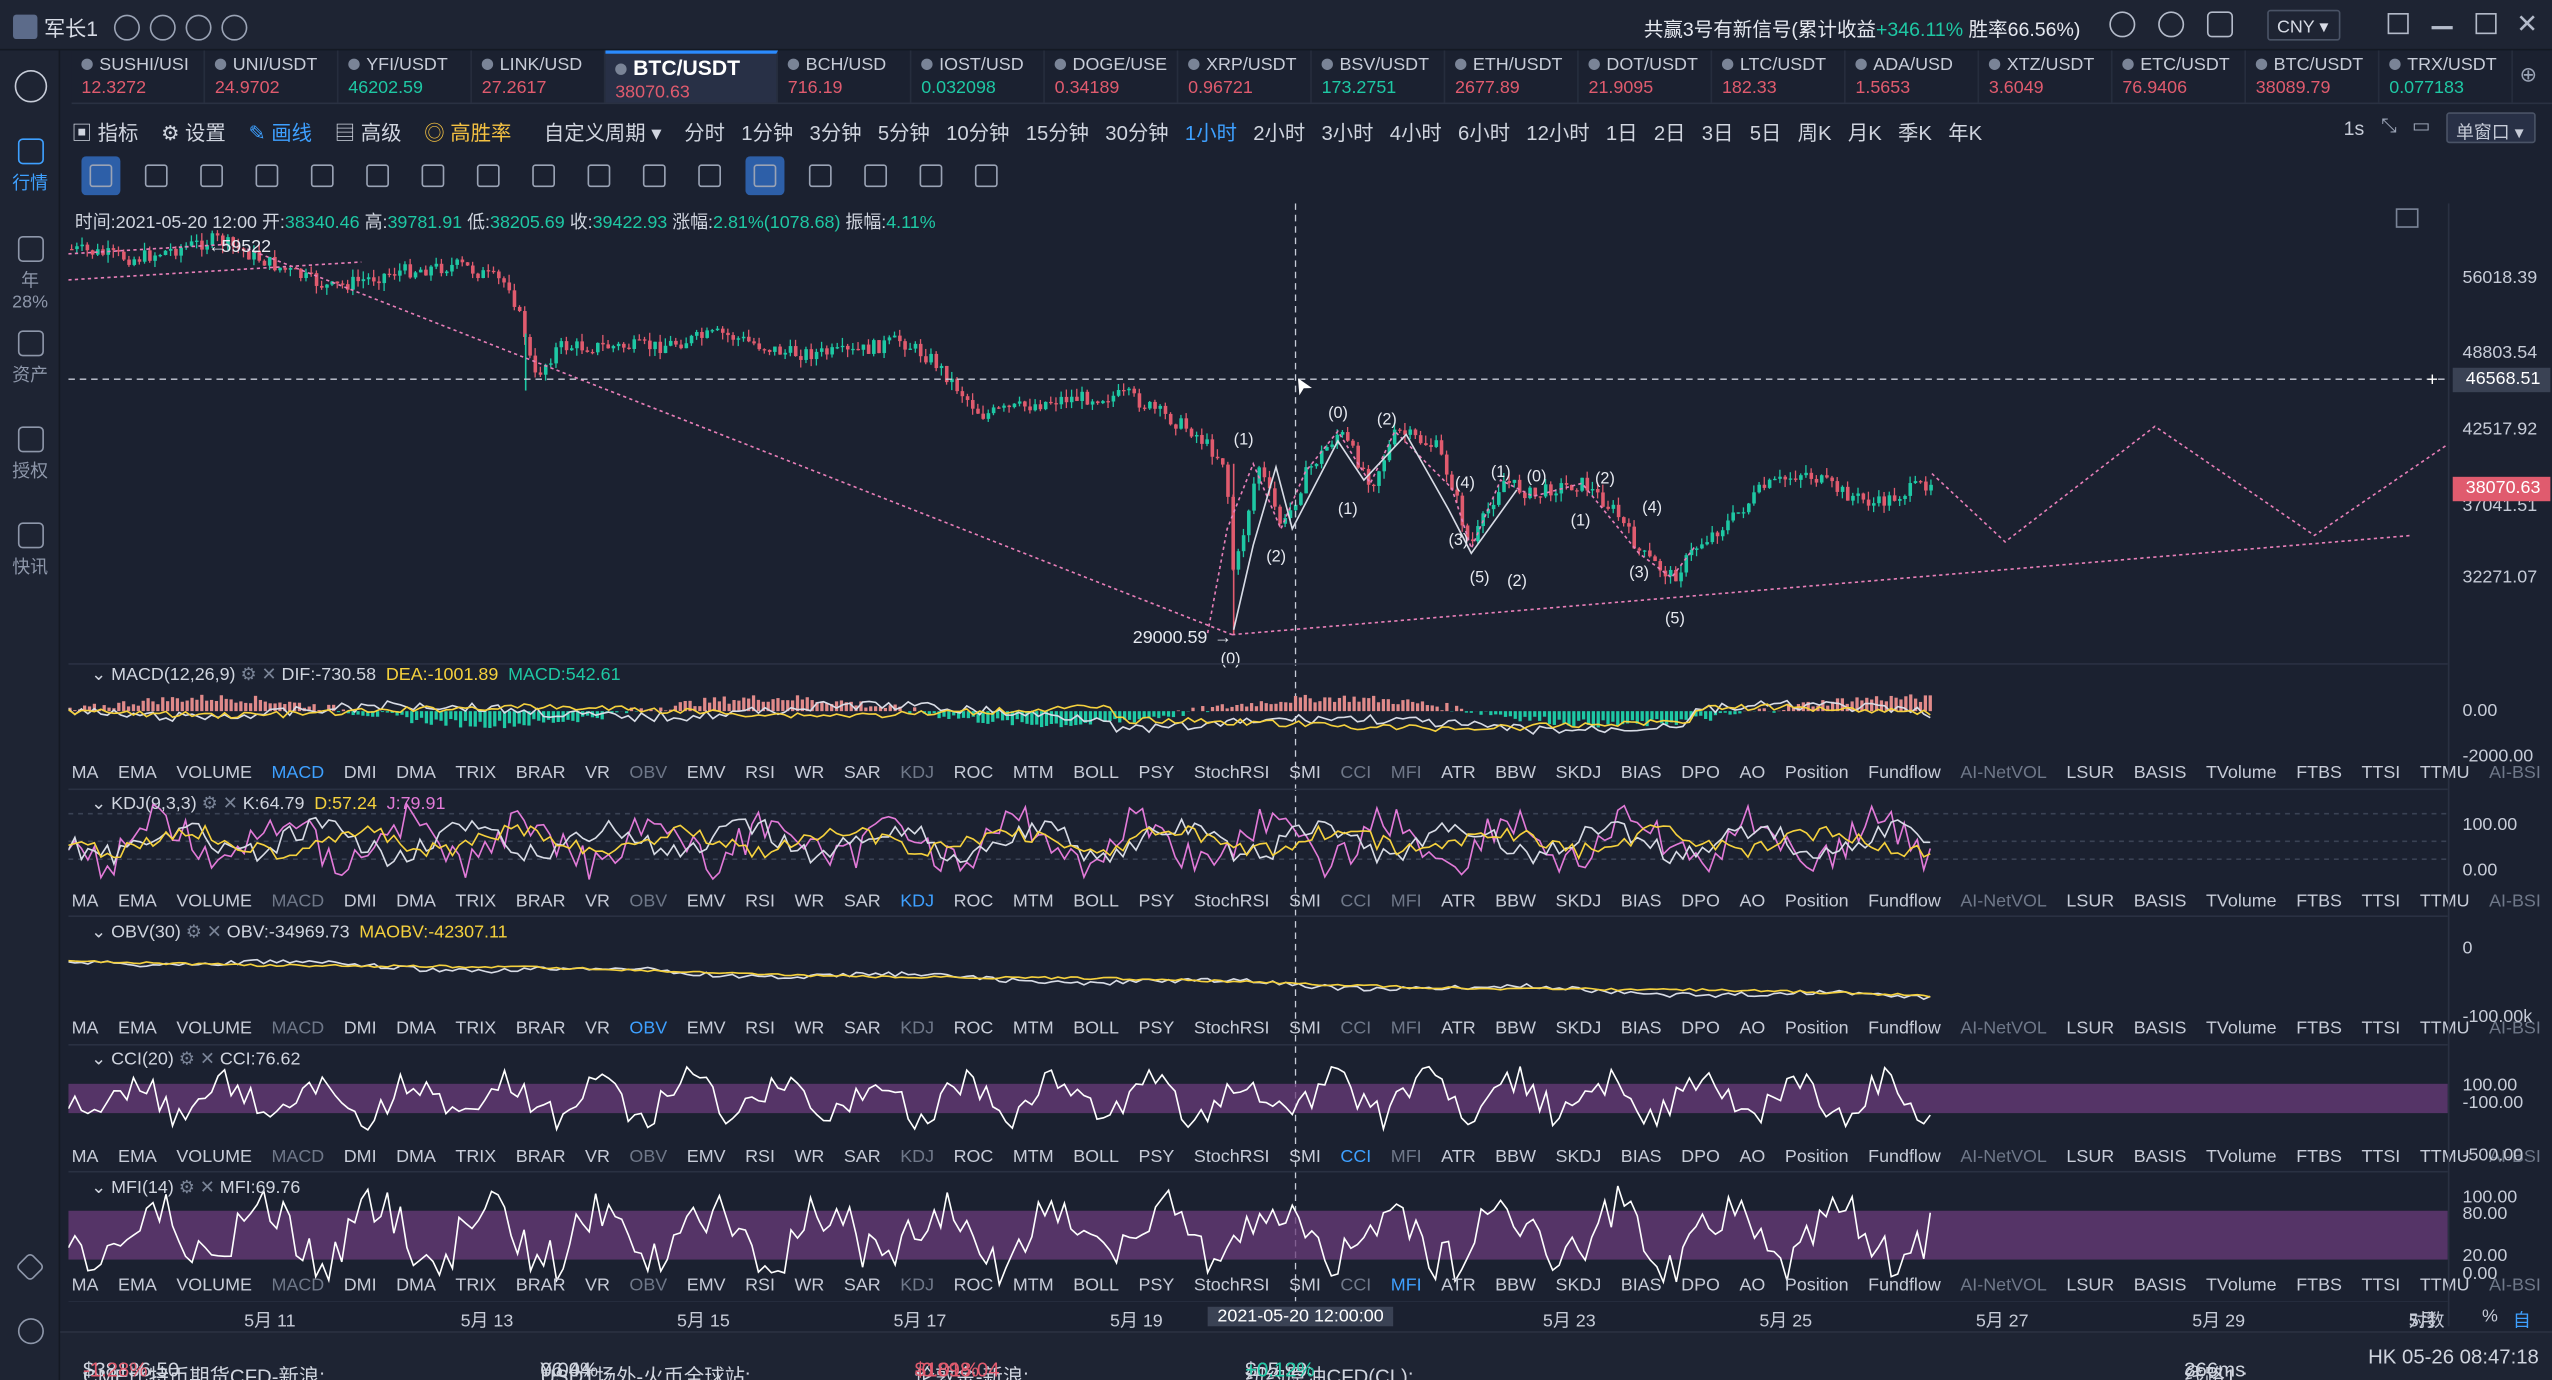  Describe the element at coordinates (2490, 1316) in the screenshot. I see `percent-toggle: %` at that location.